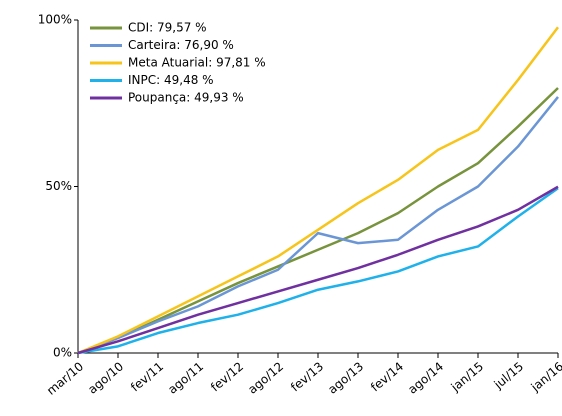 The image size is (562, 416). I want to click on legend-label: Carteira: 76,90 %, so click(181, 45).